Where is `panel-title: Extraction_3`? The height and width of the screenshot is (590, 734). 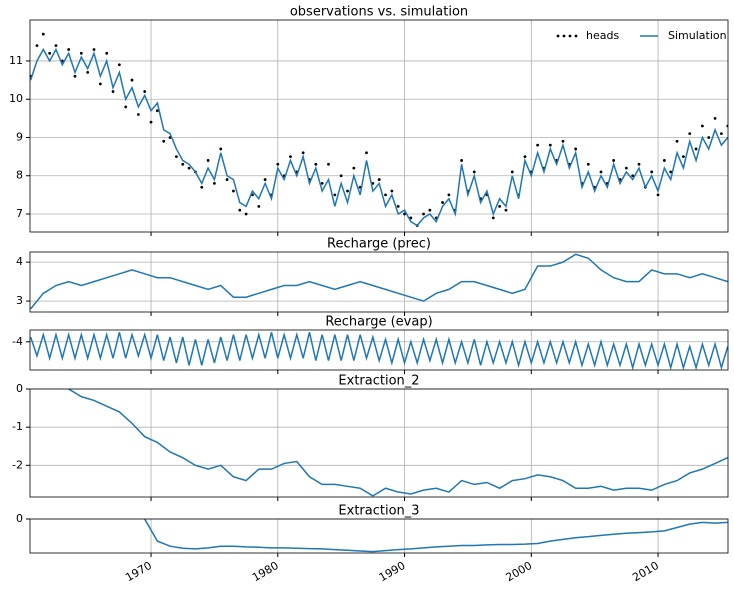 panel-title: Extraction_3 is located at coordinates (378, 511).